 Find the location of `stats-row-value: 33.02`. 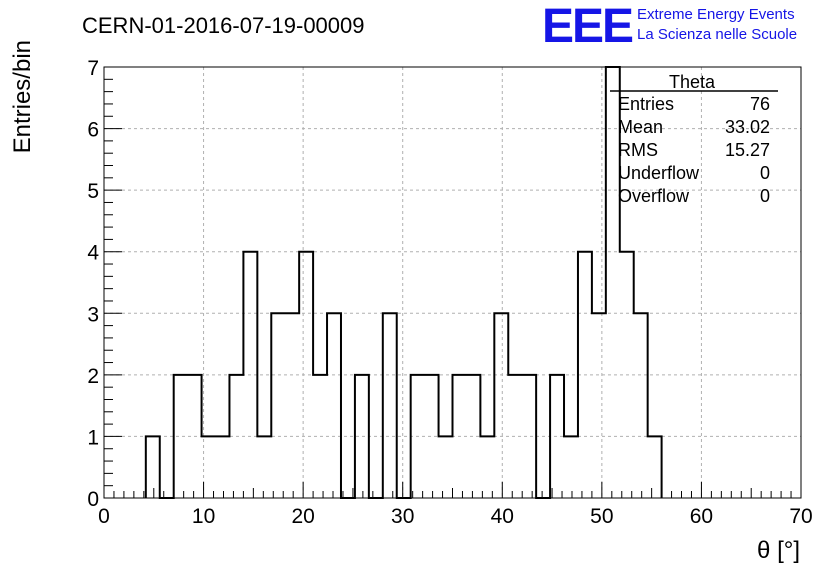

stats-row-value: 33.02 is located at coordinates (747, 127).